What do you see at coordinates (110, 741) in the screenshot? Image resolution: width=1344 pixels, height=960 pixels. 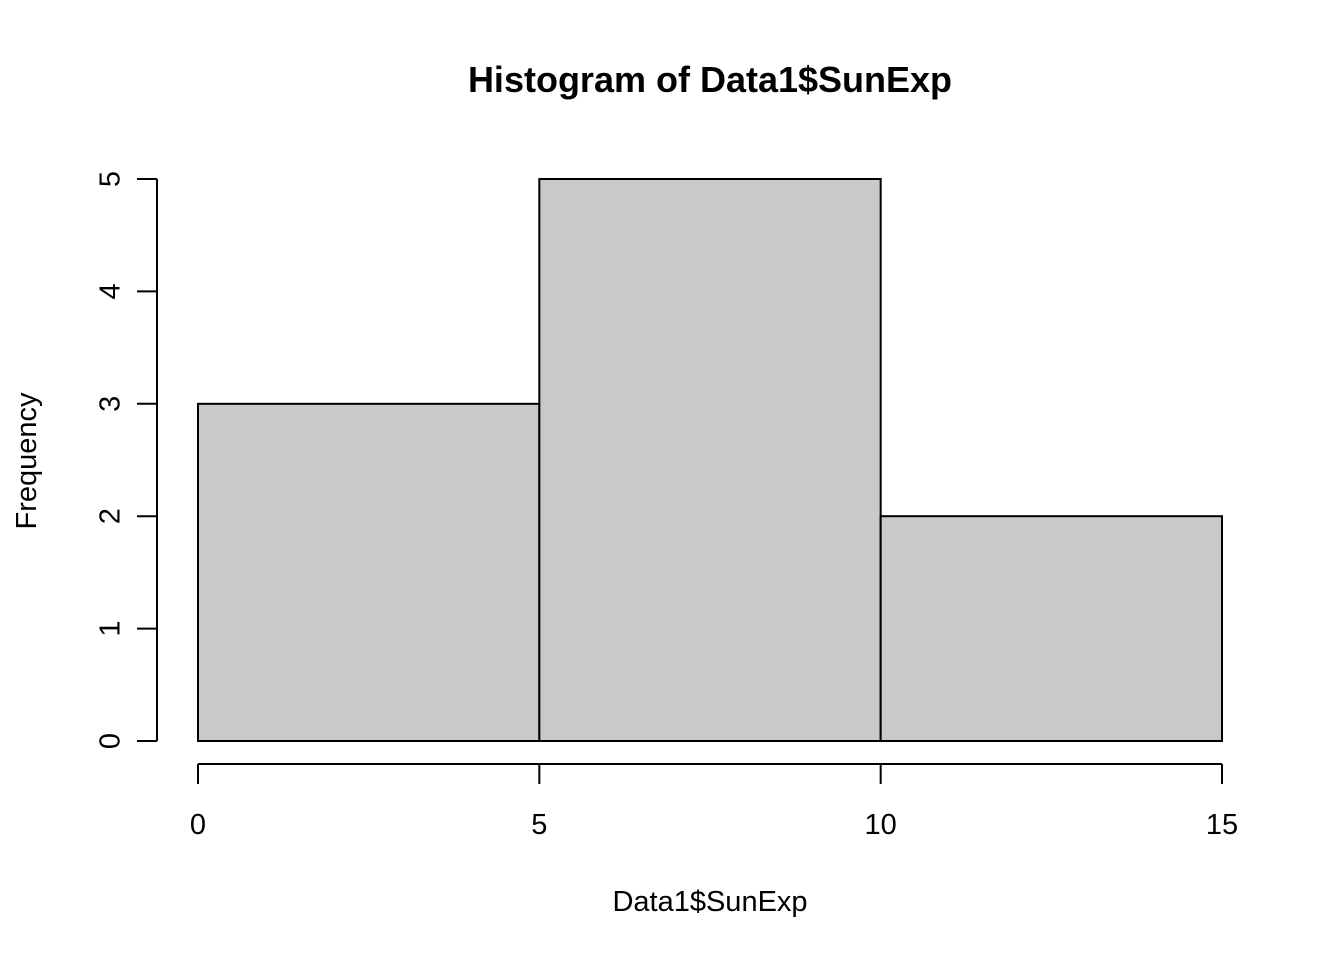 I see `y-tick-label-0: 0` at bounding box center [110, 741].